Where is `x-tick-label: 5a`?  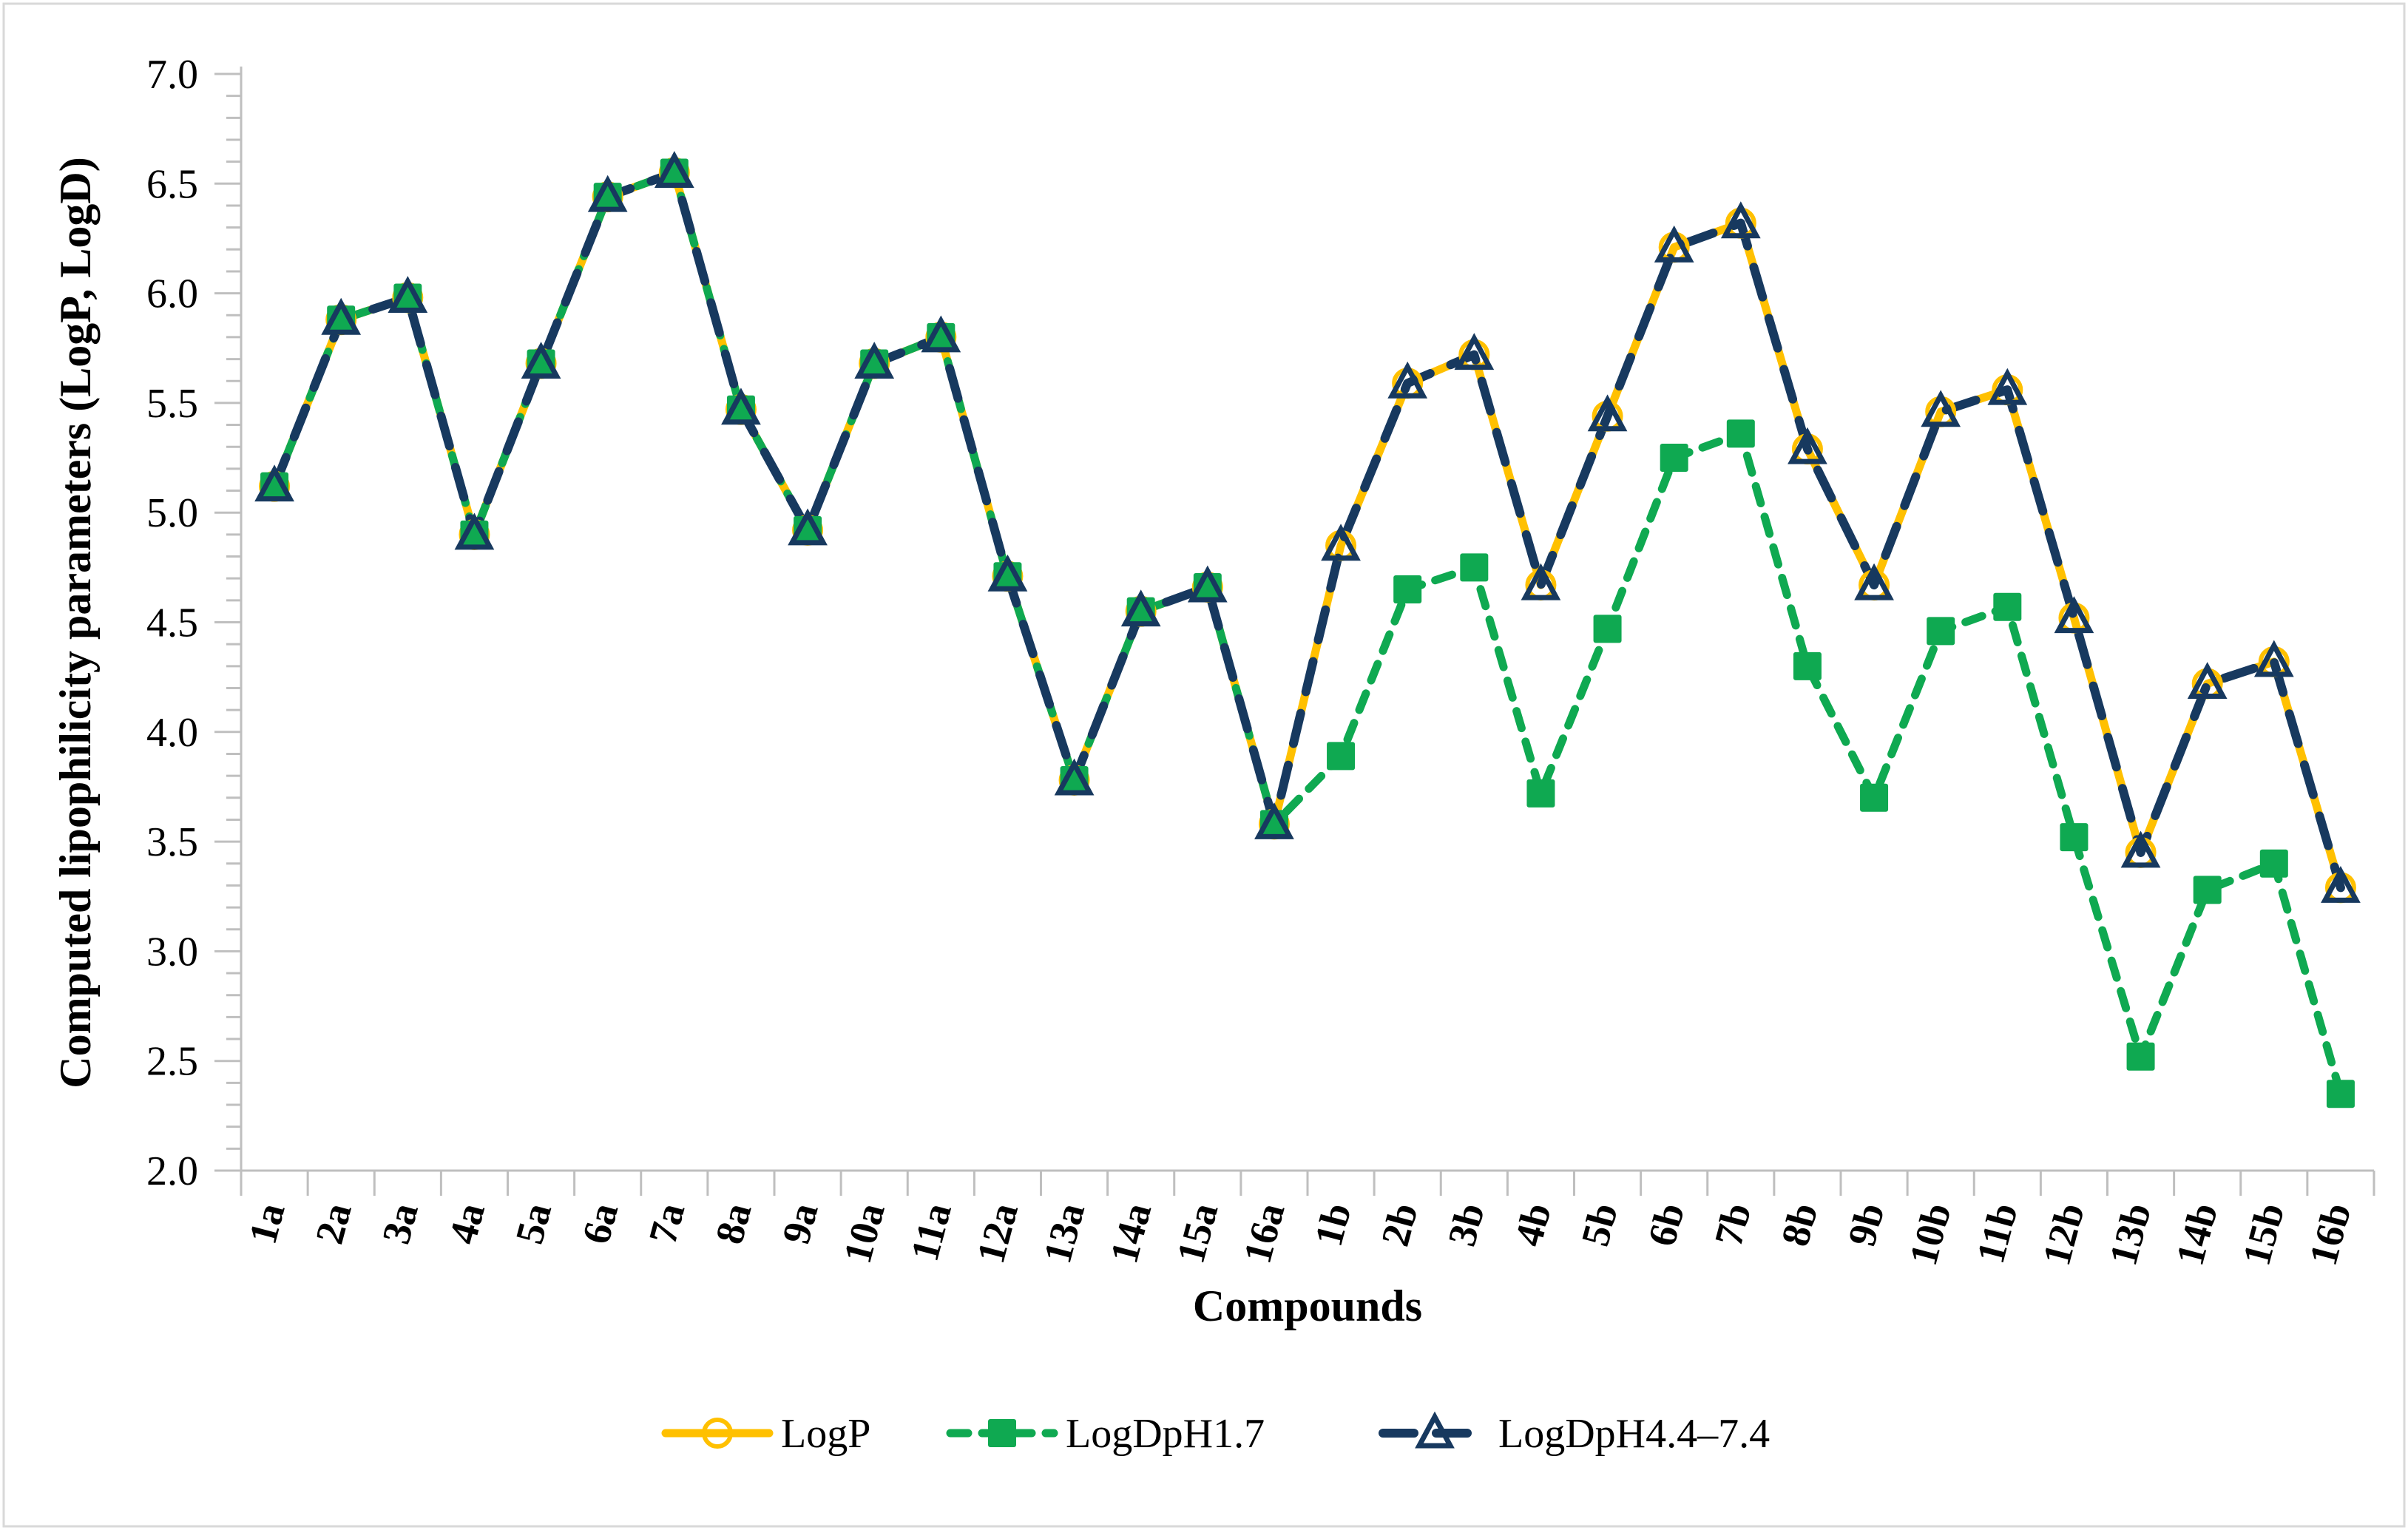
x-tick-label: 5a is located at coordinates (533, 1224).